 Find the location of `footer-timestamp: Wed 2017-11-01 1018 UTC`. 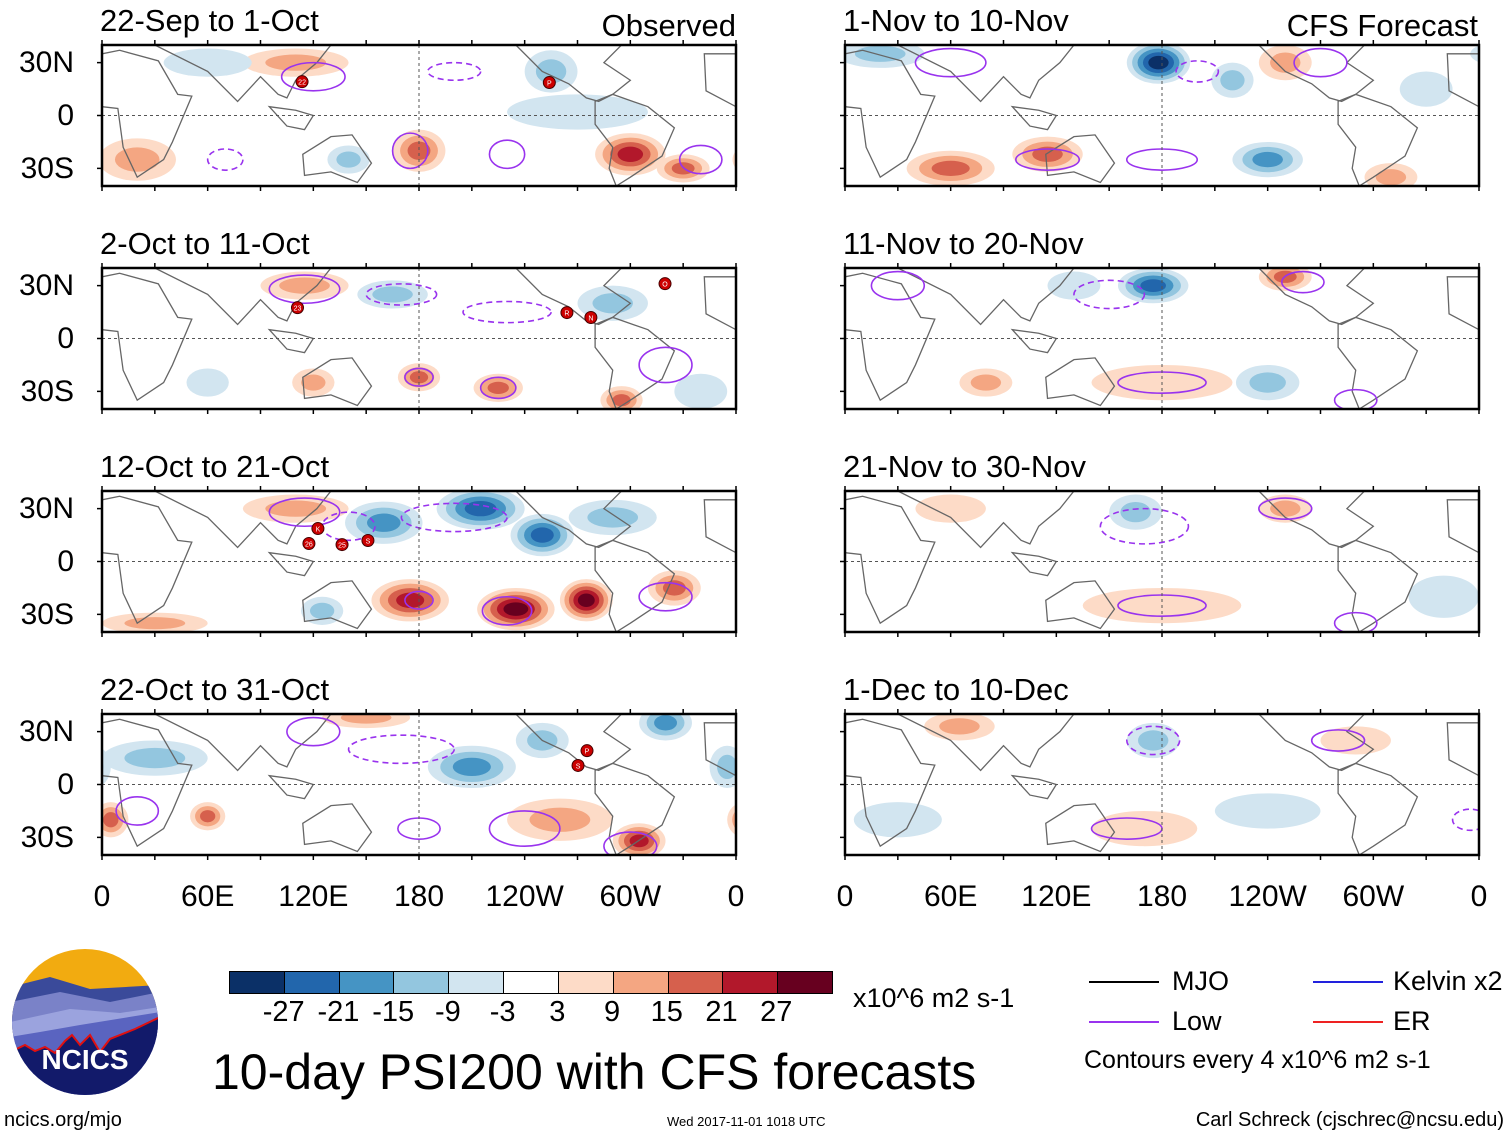

footer-timestamp: Wed 2017-11-01 1018 UTC is located at coordinates (746, 1121).